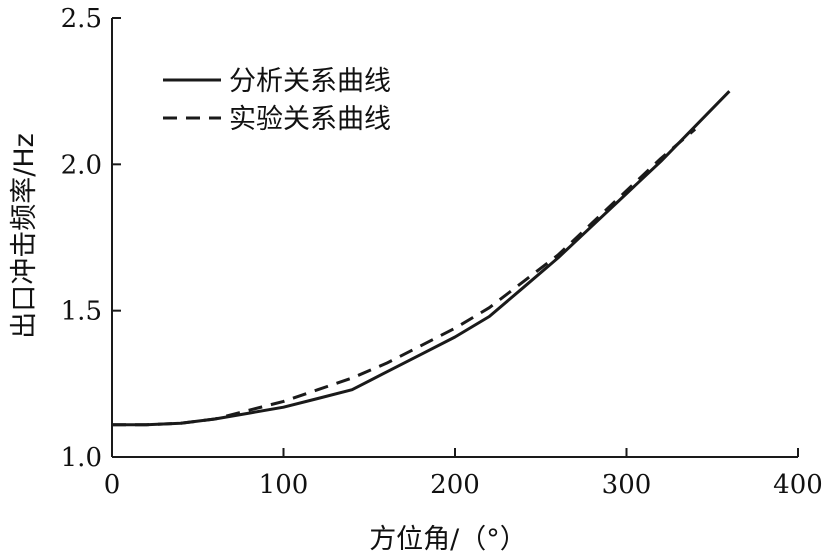  Describe the element at coordinates (112, 485) in the screenshot. I see `x-tick-label: 0` at that location.